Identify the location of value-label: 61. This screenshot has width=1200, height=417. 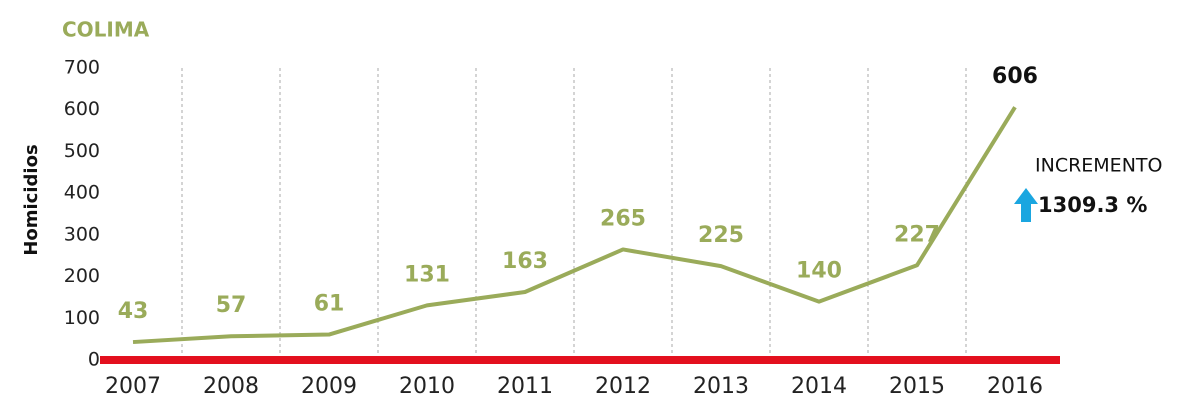
(329, 304).